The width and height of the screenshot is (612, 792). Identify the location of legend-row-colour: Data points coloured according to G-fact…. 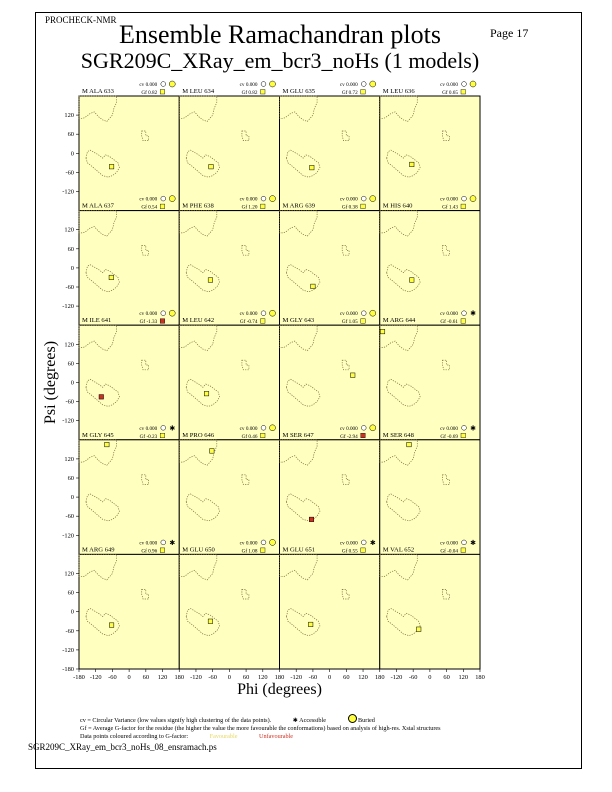
(260, 737).